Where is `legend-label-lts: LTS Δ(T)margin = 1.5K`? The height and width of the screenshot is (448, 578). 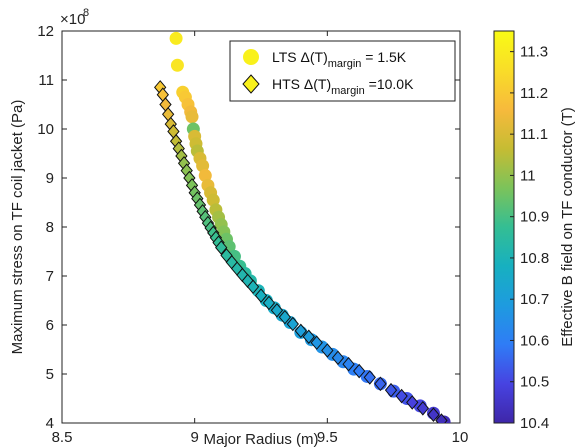
legend-label-lts: LTS Δ(T)margin = 1.5K is located at coordinates (339, 59).